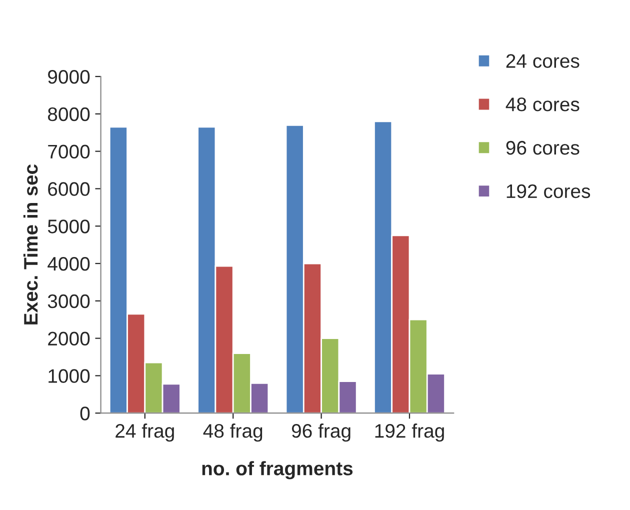 The width and height of the screenshot is (630, 510). What do you see at coordinates (543, 147) in the screenshot?
I see `legend-label: 96 cores` at bounding box center [543, 147].